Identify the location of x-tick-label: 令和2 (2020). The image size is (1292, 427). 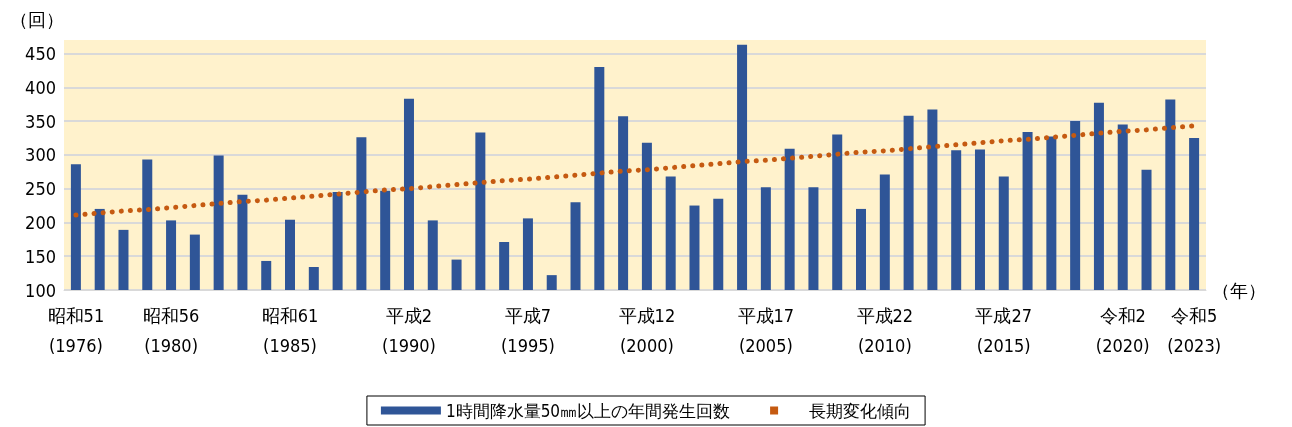
(1122, 330).